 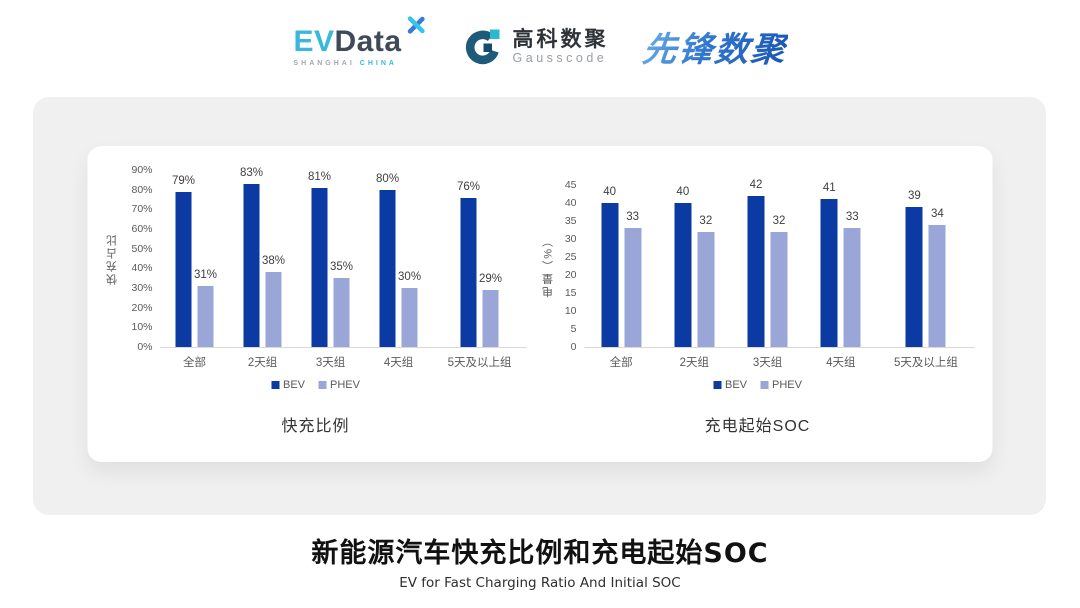 I want to click on phev-bar: 32, so click(x=706, y=281).